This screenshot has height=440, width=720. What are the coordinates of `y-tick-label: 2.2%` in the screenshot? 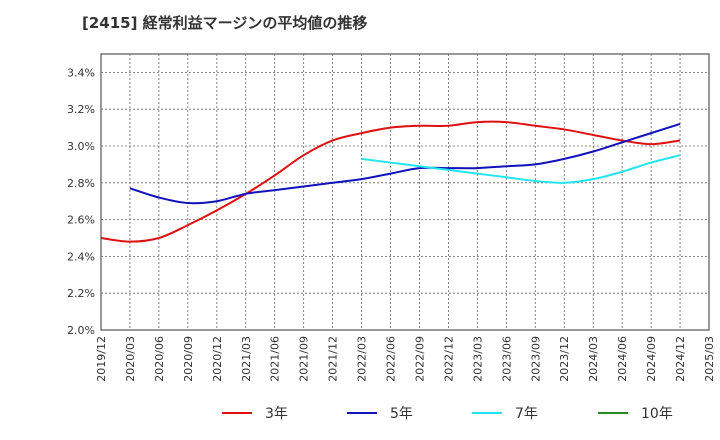 It's located at (81, 293).